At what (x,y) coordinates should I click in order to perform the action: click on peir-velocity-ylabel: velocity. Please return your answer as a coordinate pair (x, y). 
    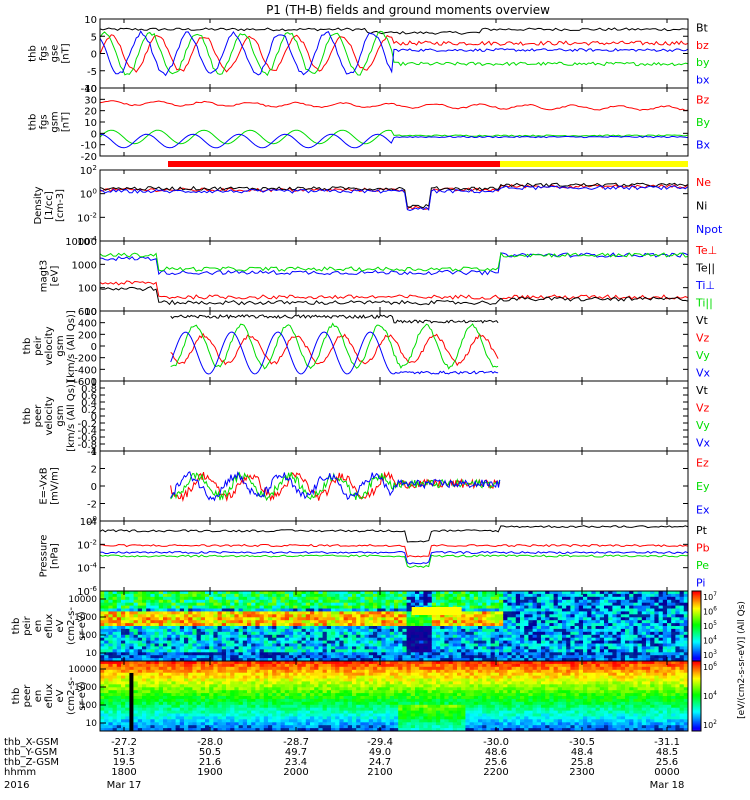
    Looking at the image, I should click on (49, 345).